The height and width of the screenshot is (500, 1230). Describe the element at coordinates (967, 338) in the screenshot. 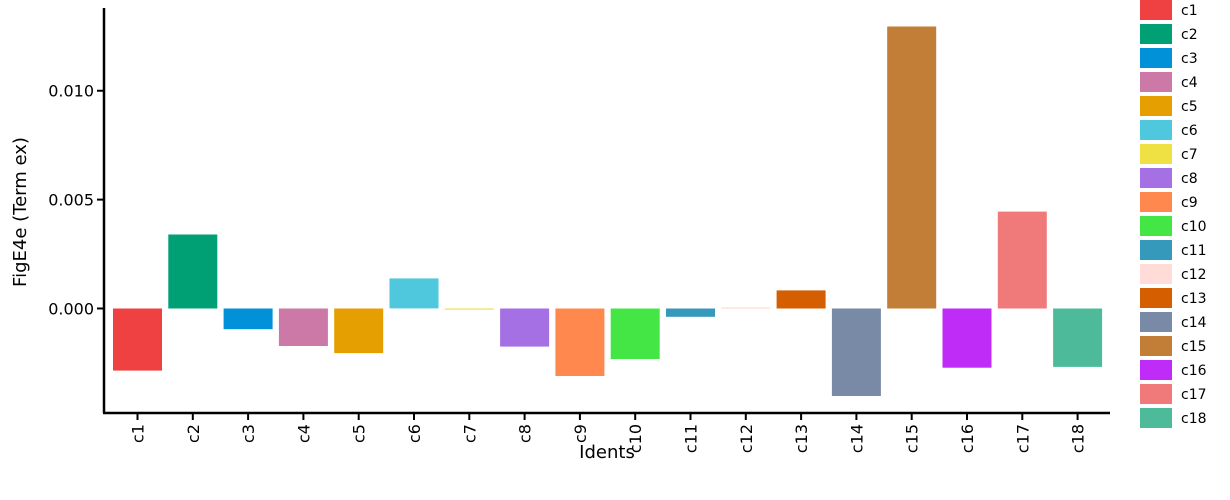

I see `bar-c16` at that location.